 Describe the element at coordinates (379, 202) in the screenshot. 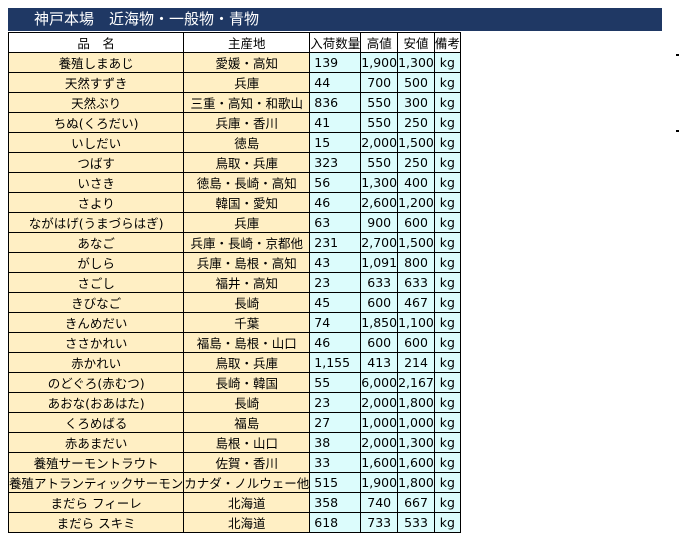

I see `cell-high-price: 2,600` at that location.